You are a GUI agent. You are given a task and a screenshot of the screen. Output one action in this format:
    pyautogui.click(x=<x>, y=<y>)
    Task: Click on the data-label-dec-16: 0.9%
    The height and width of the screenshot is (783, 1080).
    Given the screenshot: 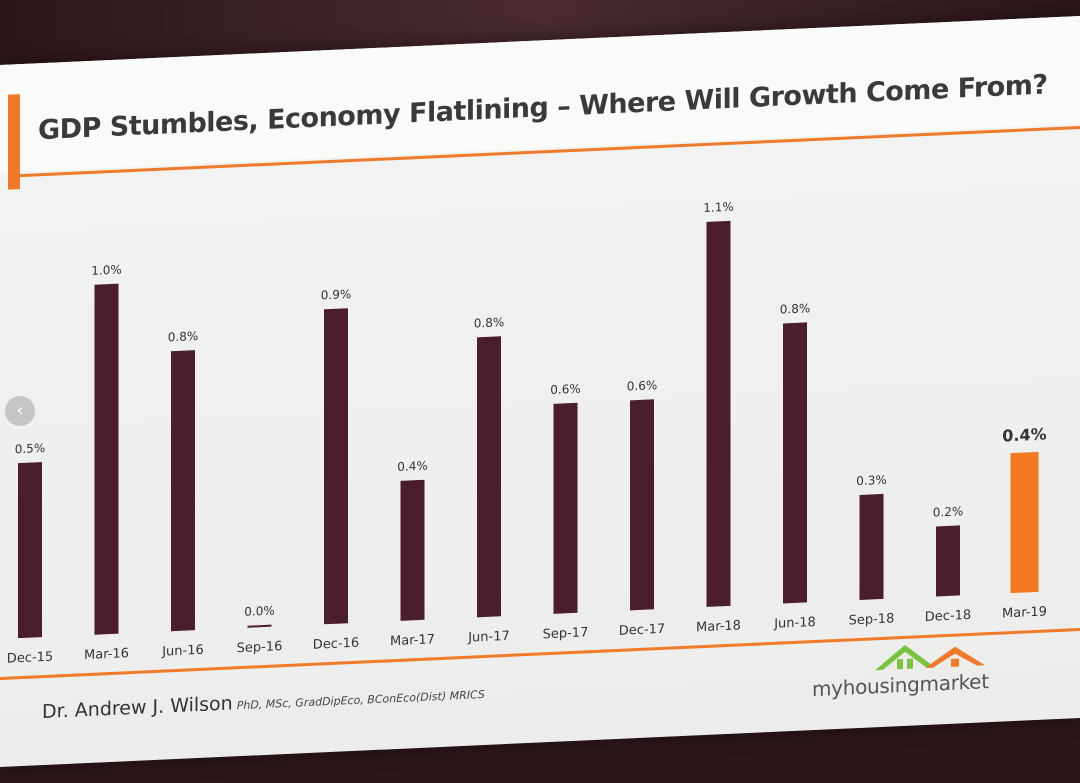 What is the action you would take?
    pyautogui.click(x=336, y=294)
    